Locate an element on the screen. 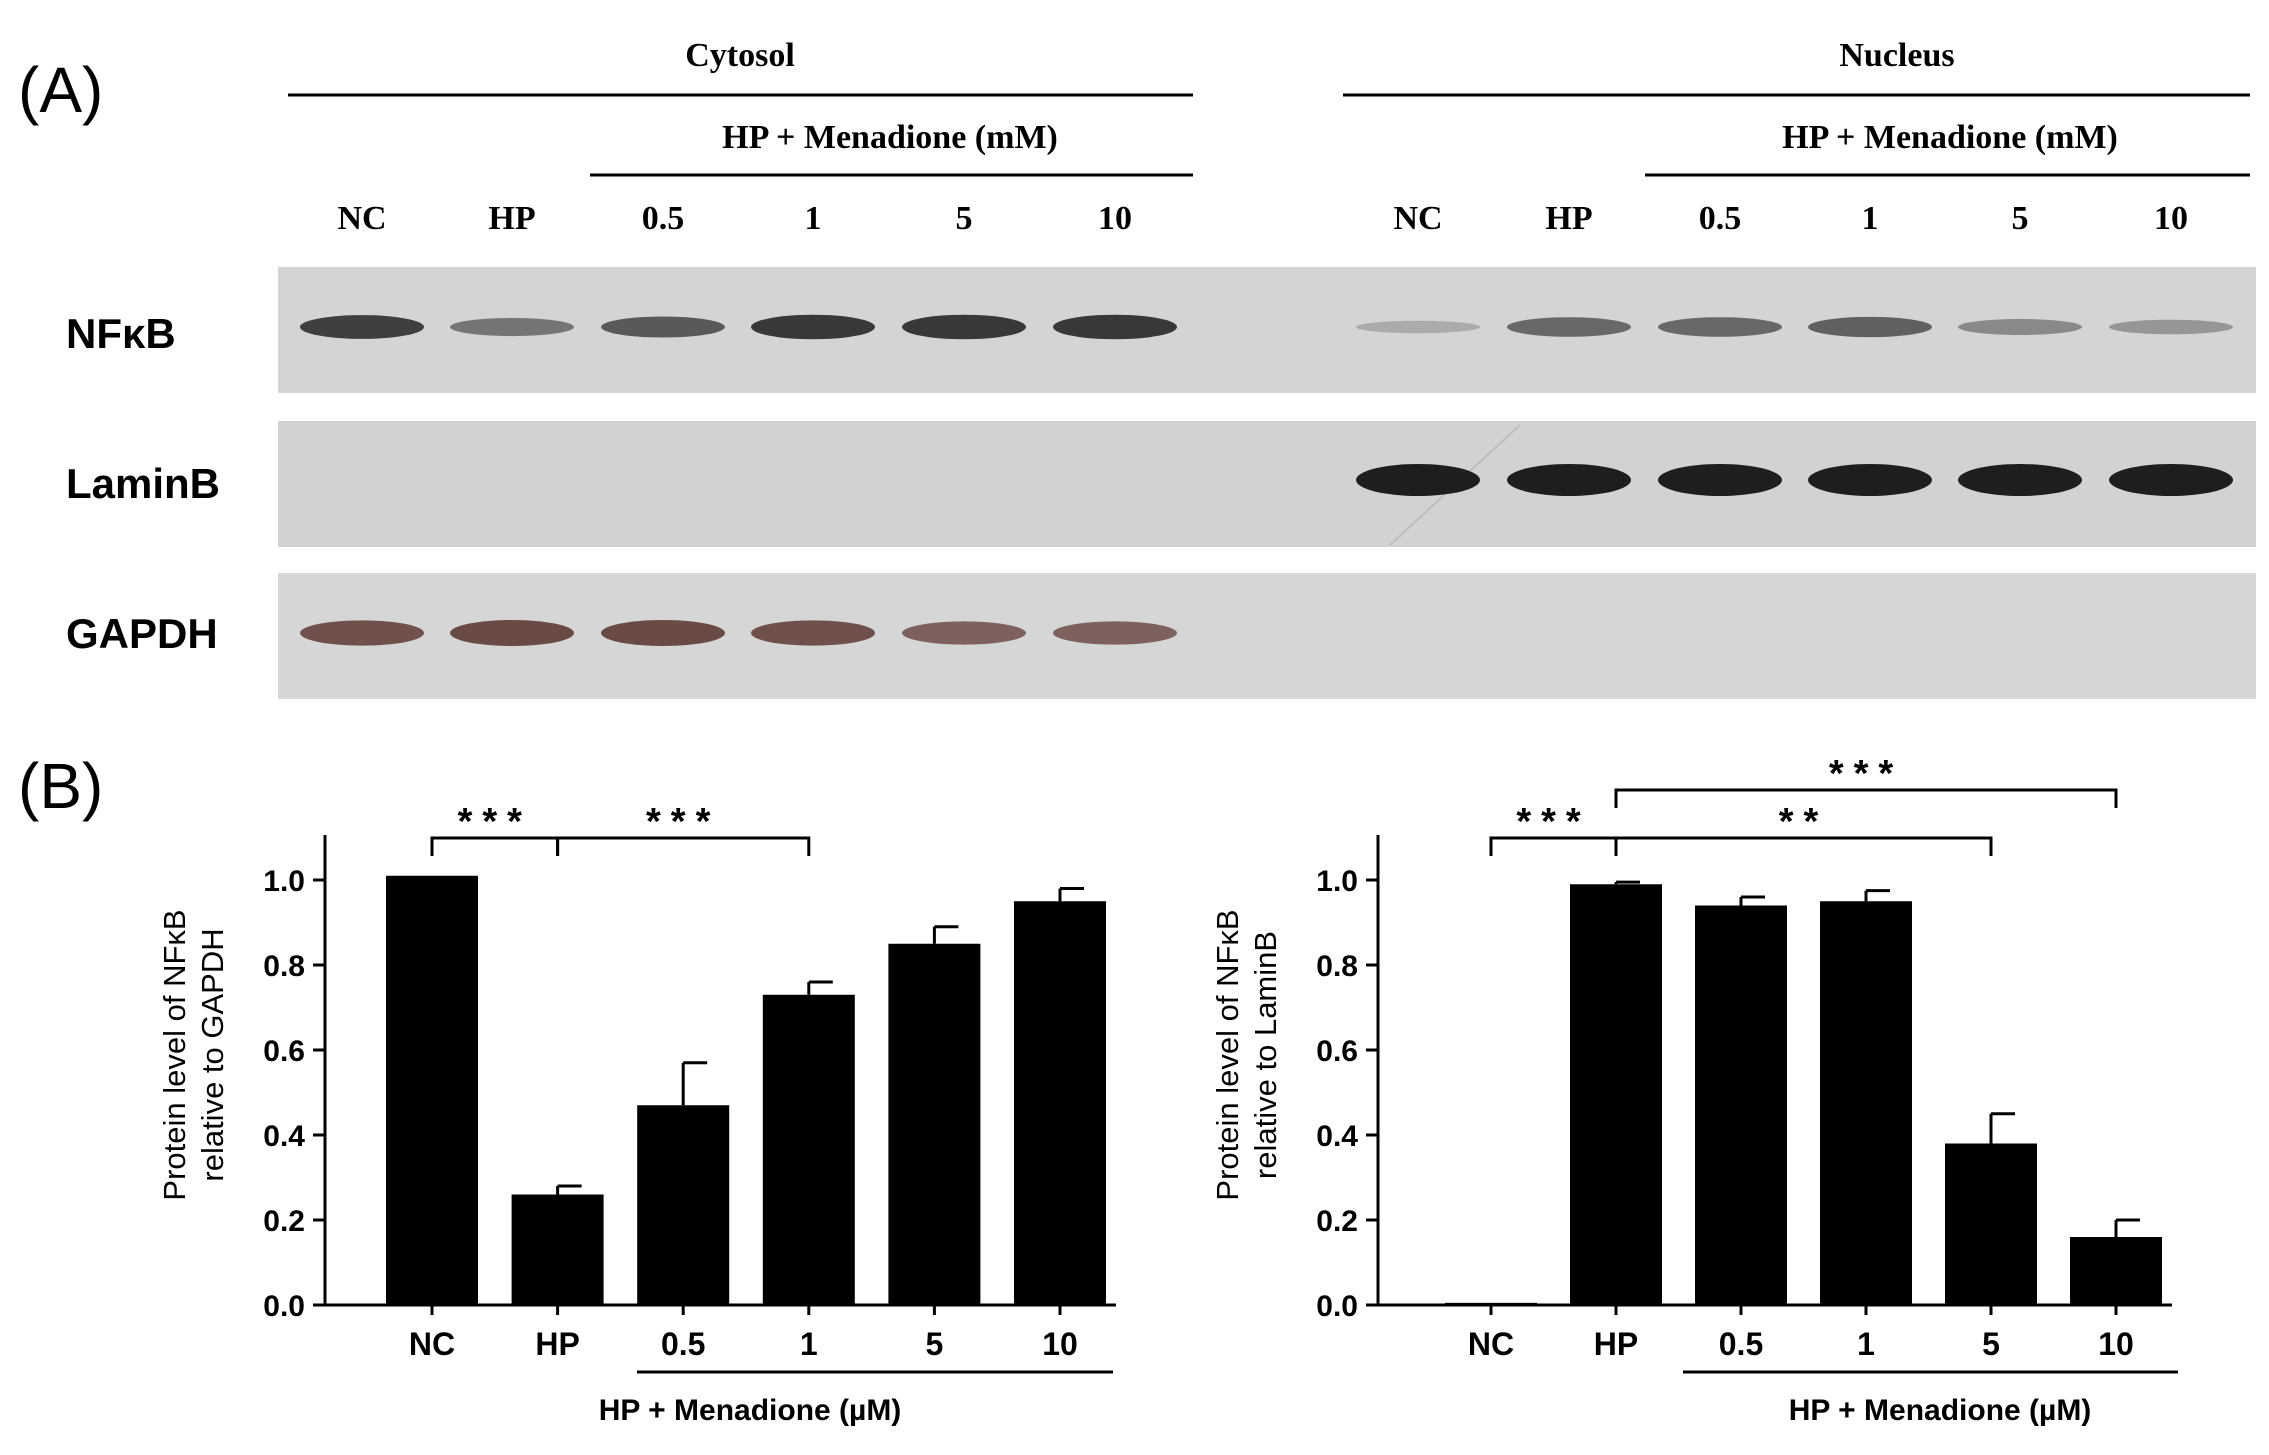 This screenshot has width=2269, height=1455. chart-1-xtick-label-10: 10 is located at coordinates (1060, 1344).